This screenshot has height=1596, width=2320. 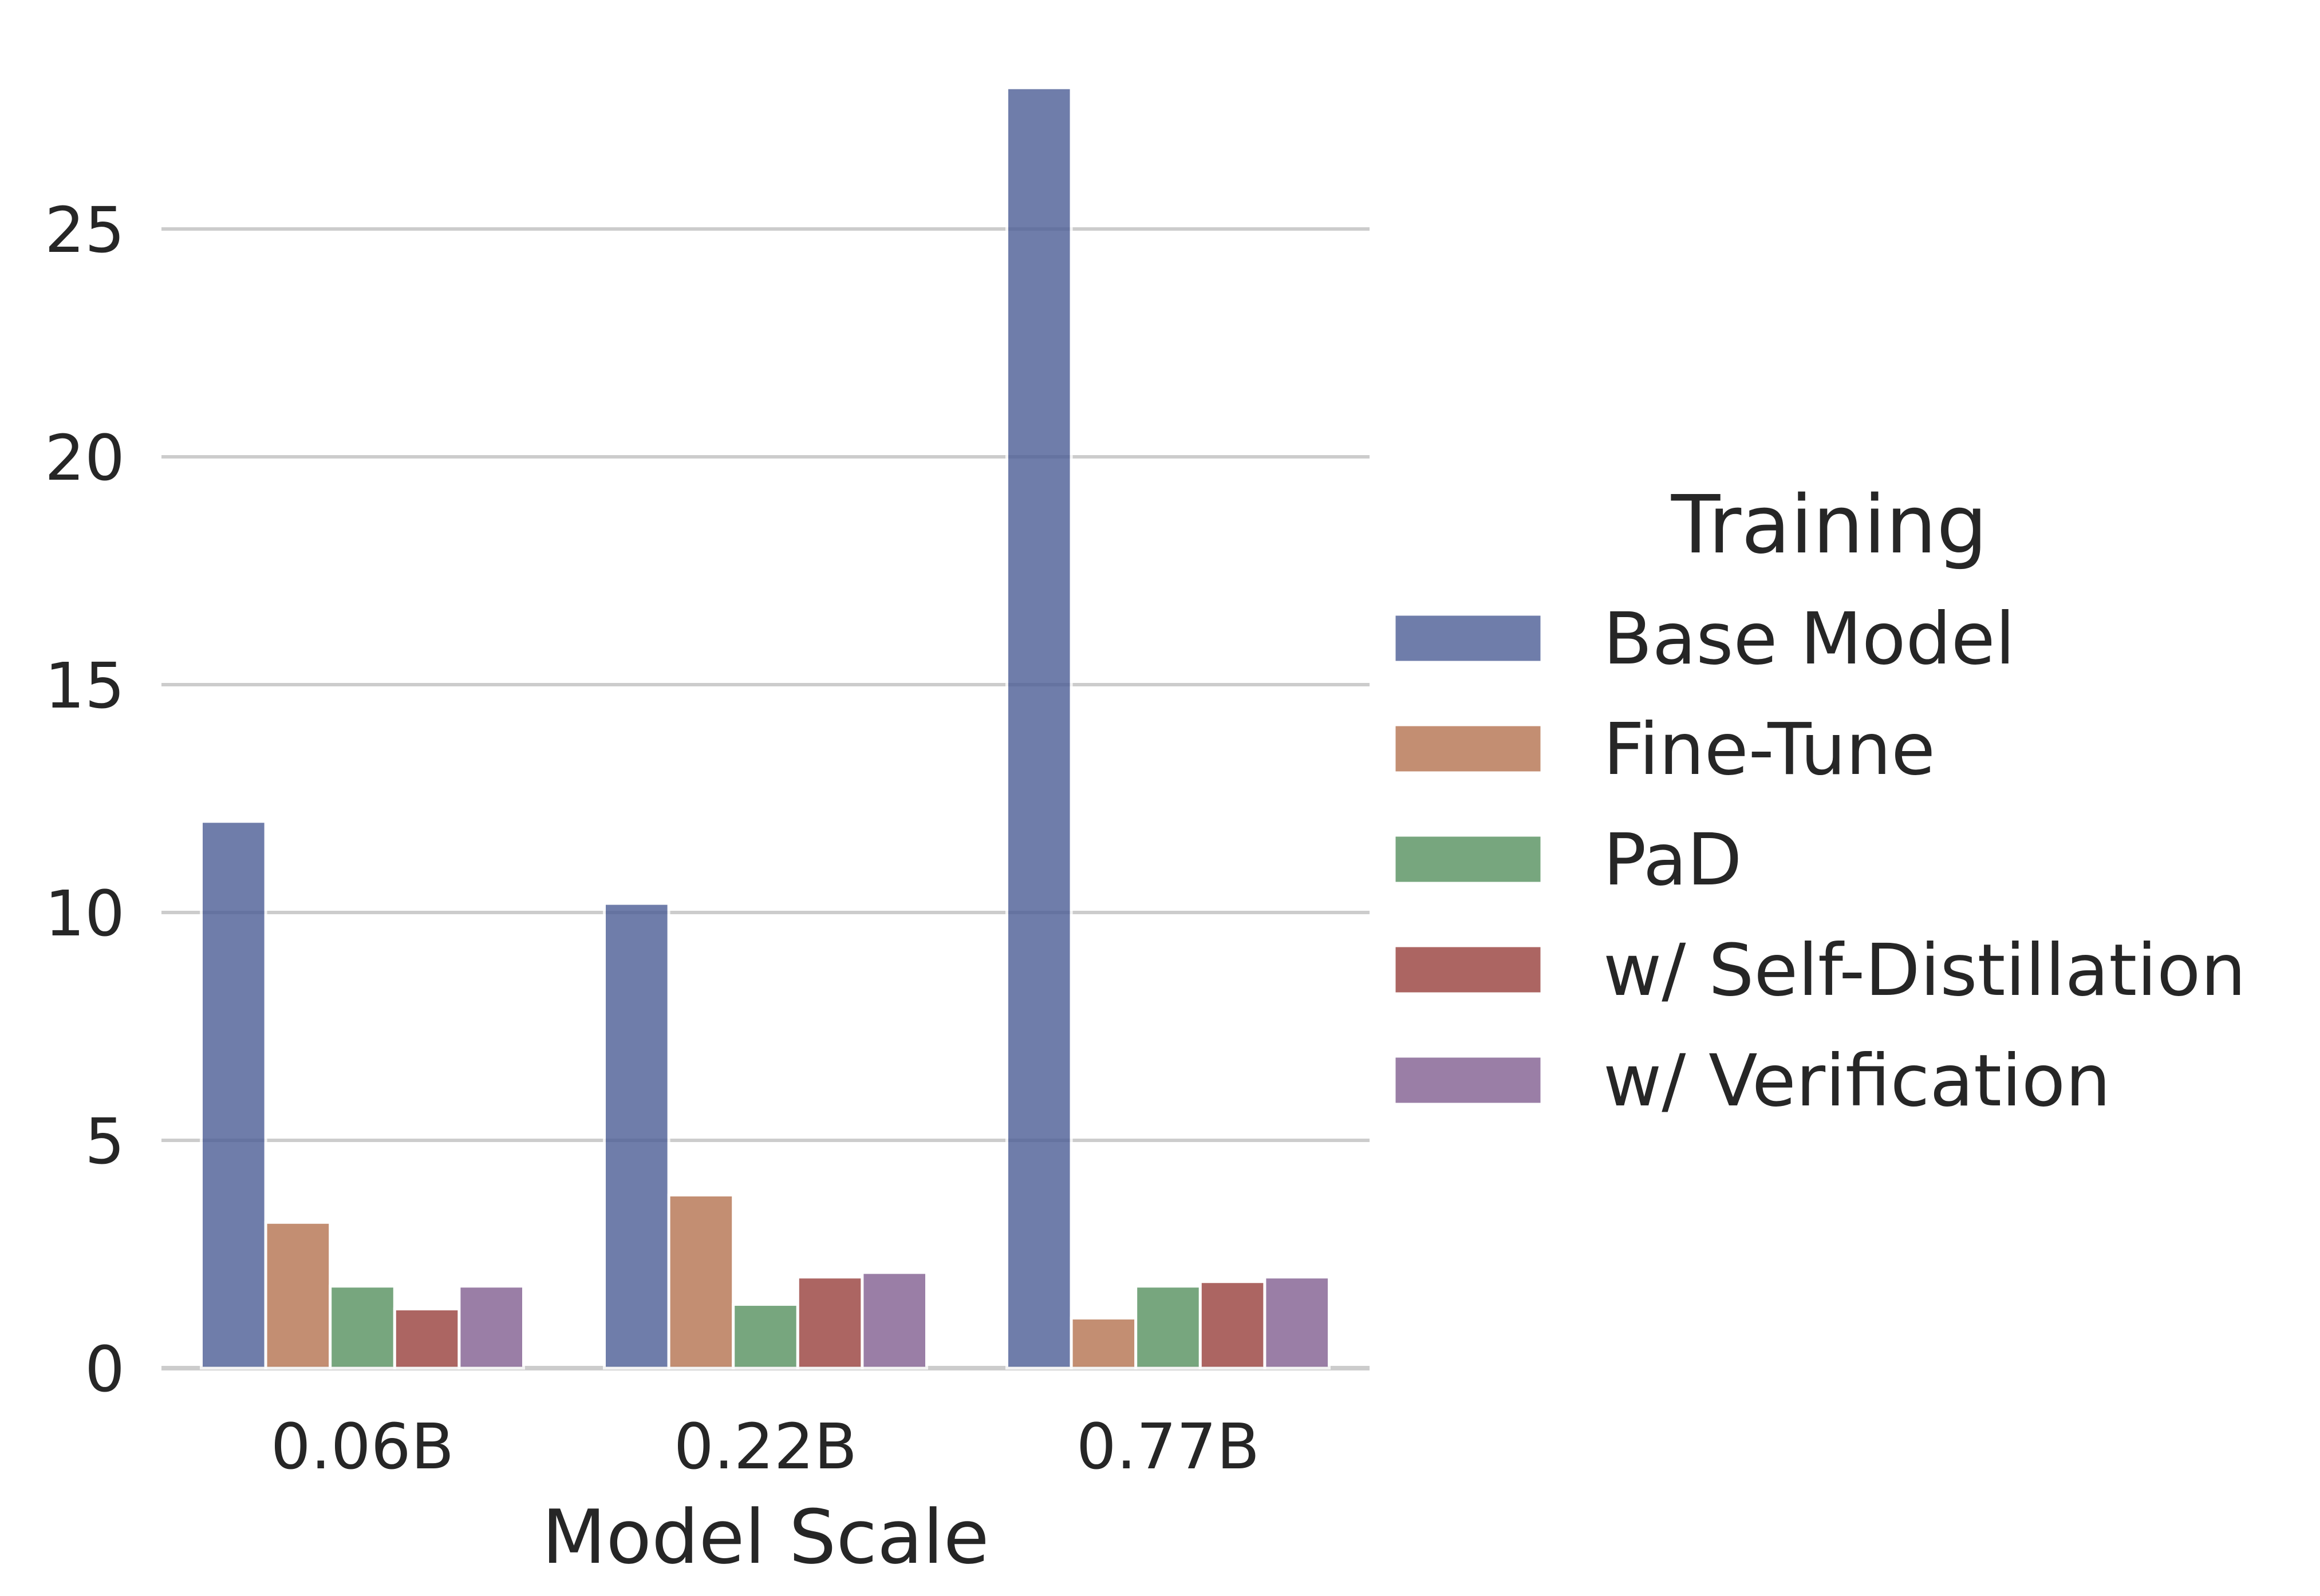 I want to click on legend-label: w/ Self-Distillation, so click(x=1925, y=971).